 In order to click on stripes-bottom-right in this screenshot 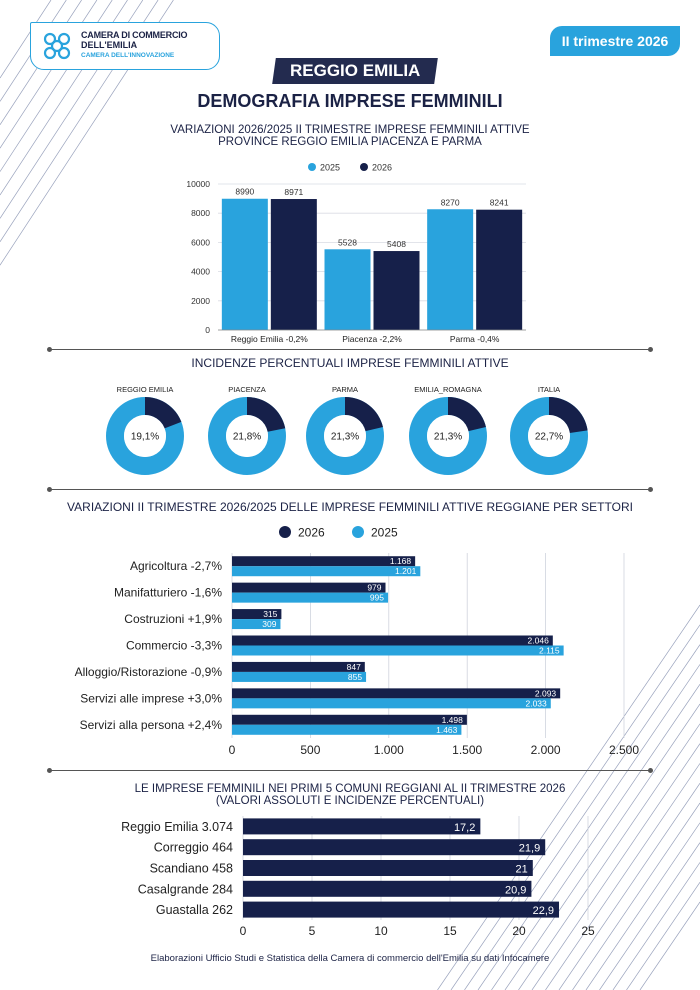, I will do `click(568, 797)`.